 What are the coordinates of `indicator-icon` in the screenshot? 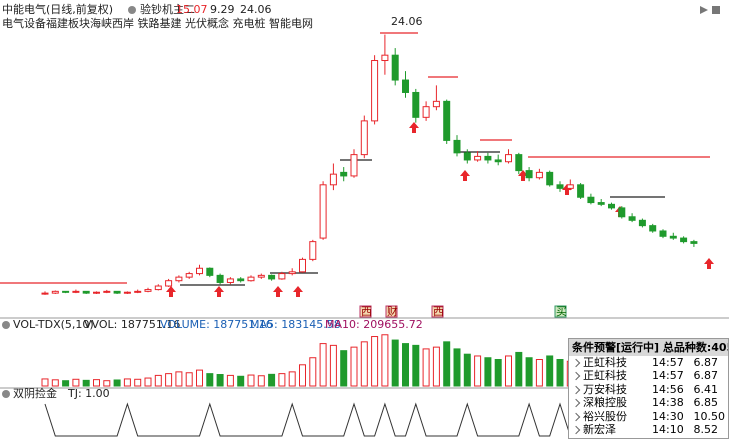 It's located at (132, 10).